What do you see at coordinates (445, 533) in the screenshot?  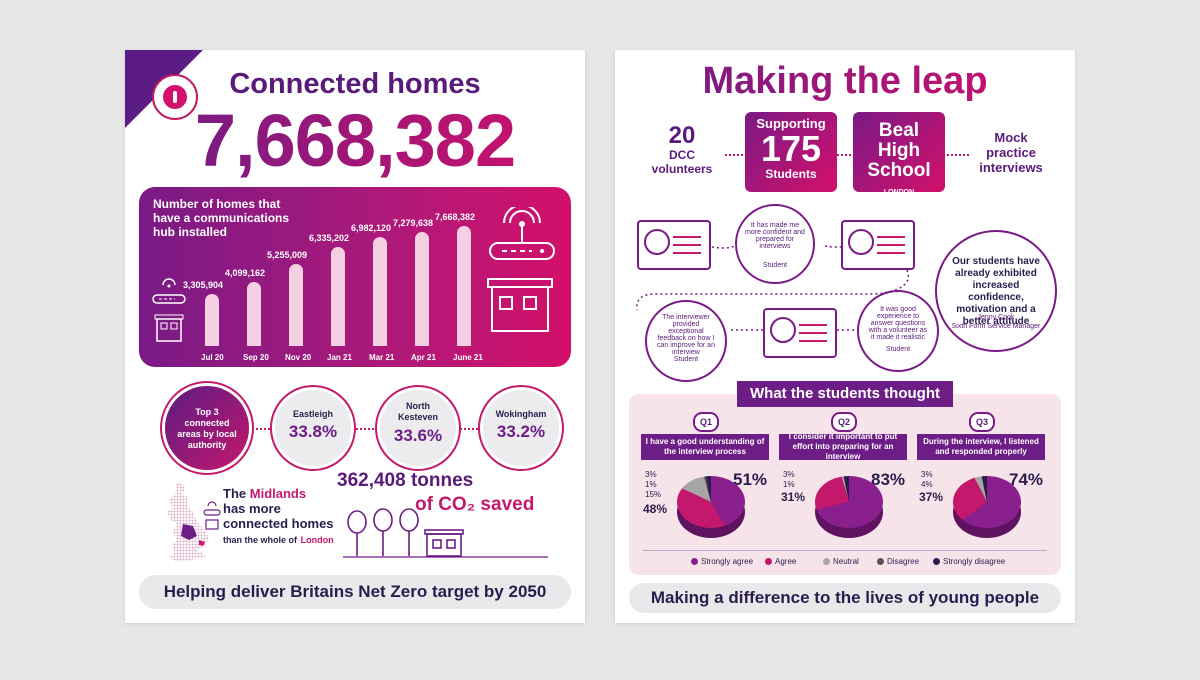 I see `trees-house-illustration` at bounding box center [445, 533].